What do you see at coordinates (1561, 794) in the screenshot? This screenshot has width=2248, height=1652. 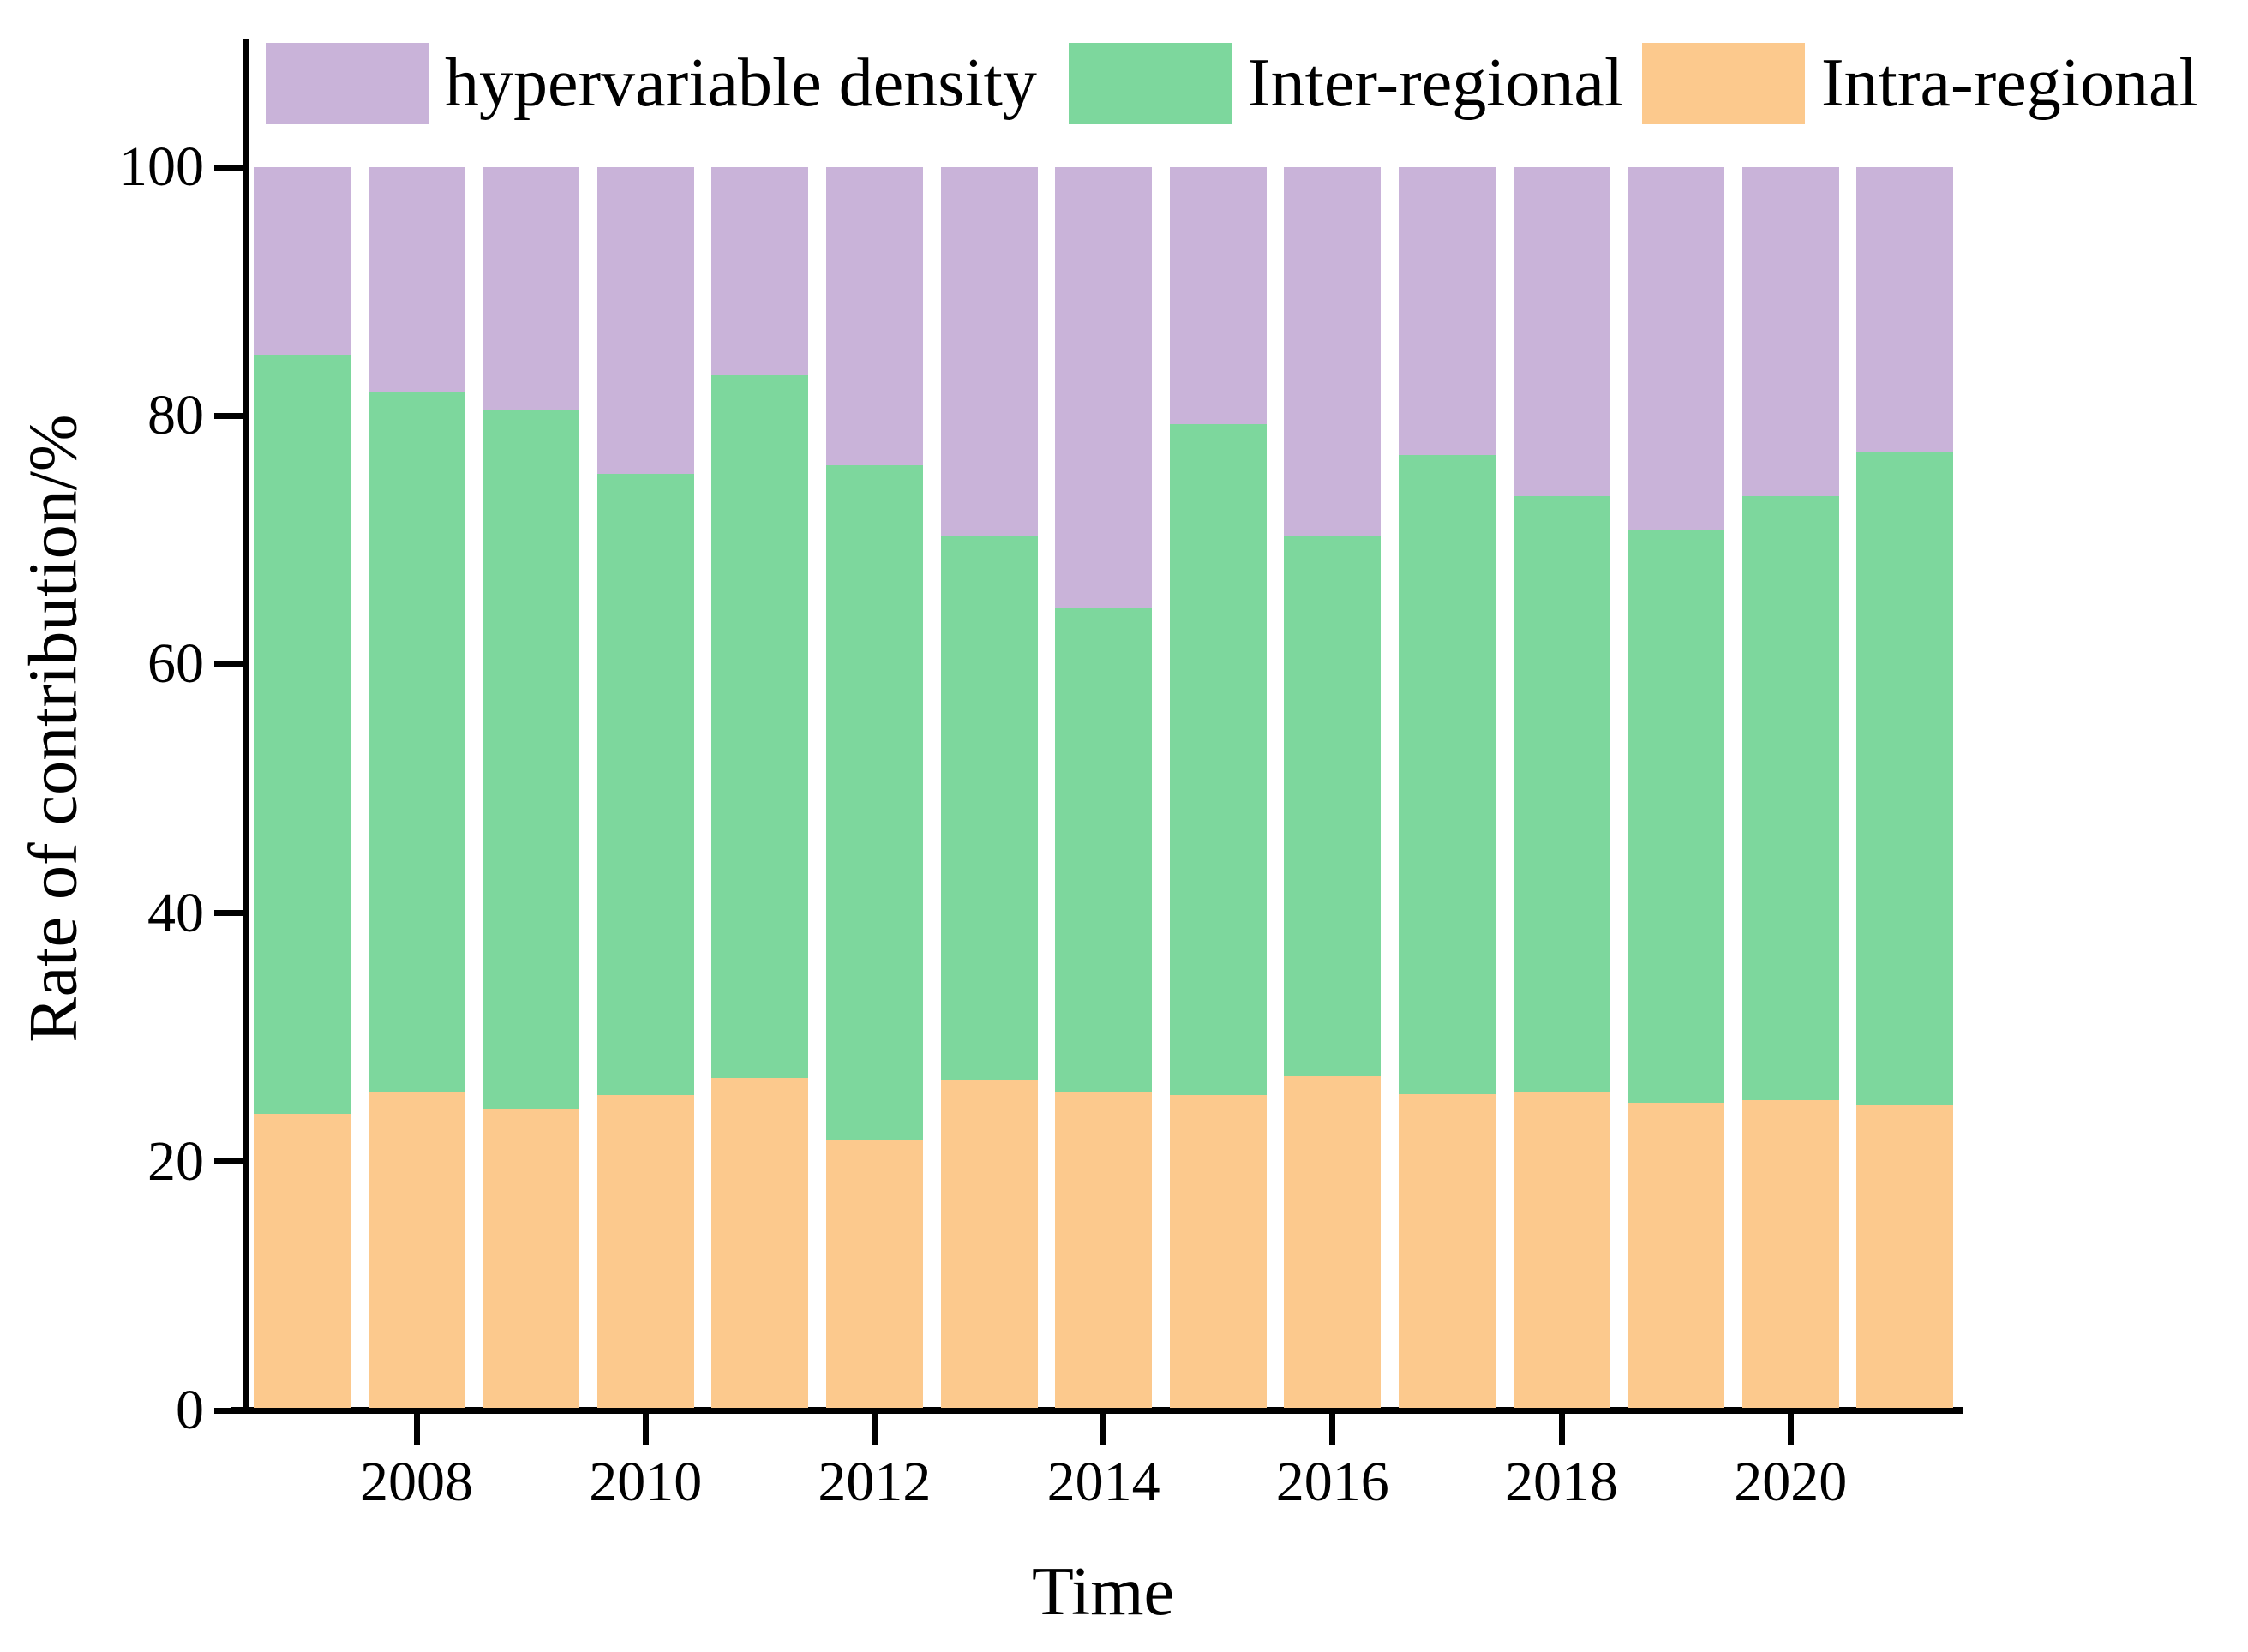 I see `bar-segment-inter-regional-2018` at bounding box center [1561, 794].